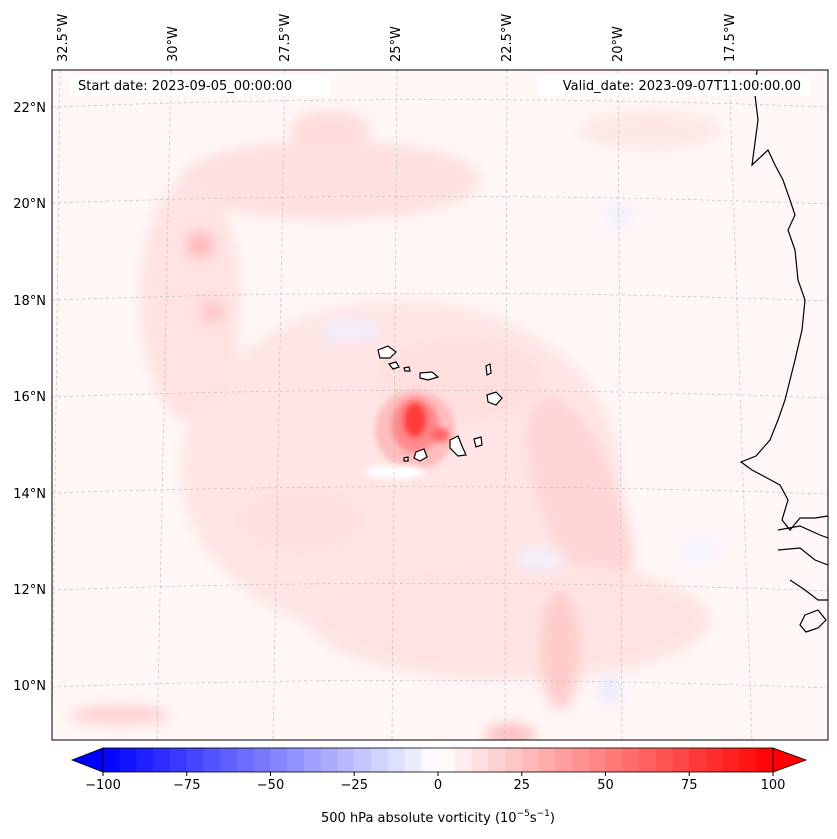 Image resolution: width=837 pixels, height=839 pixels. Describe the element at coordinates (270, 785) in the screenshot. I see `colorbar-tick-label: −50` at that location.